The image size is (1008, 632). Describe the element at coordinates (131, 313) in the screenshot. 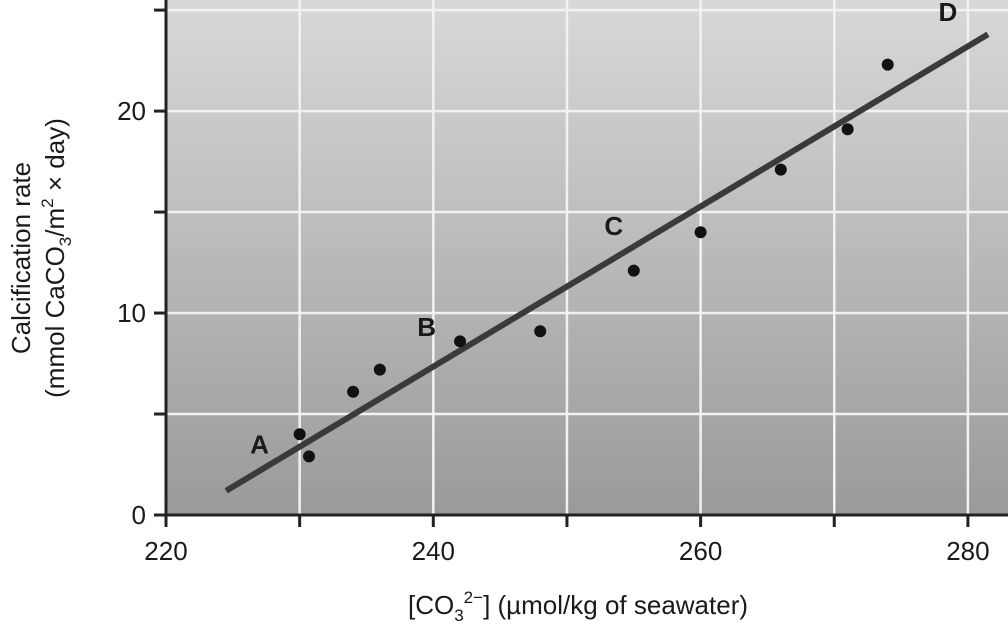

I see `y-tick-label: 10` at that location.